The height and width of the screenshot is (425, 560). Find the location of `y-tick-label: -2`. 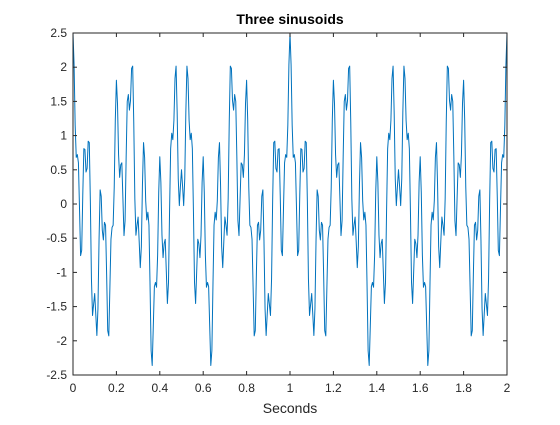

y-tick-label: -2 is located at coordinates (61, 341).